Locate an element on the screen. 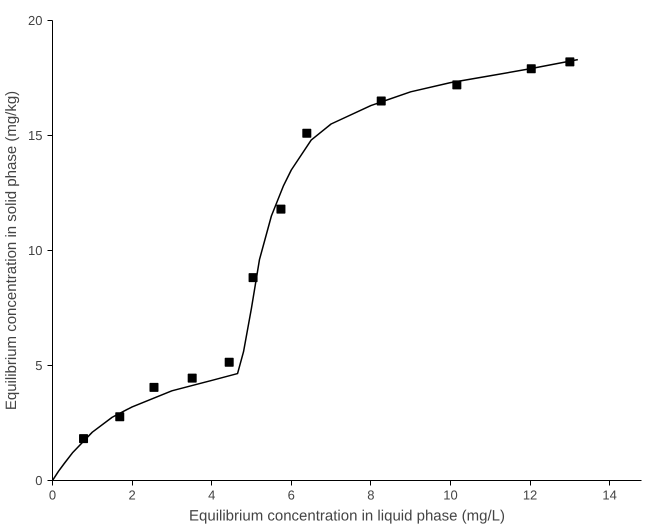 The height and width of the screenshot is (527, 647). x-tick-label: 14 is located at coordinates (609, 495).